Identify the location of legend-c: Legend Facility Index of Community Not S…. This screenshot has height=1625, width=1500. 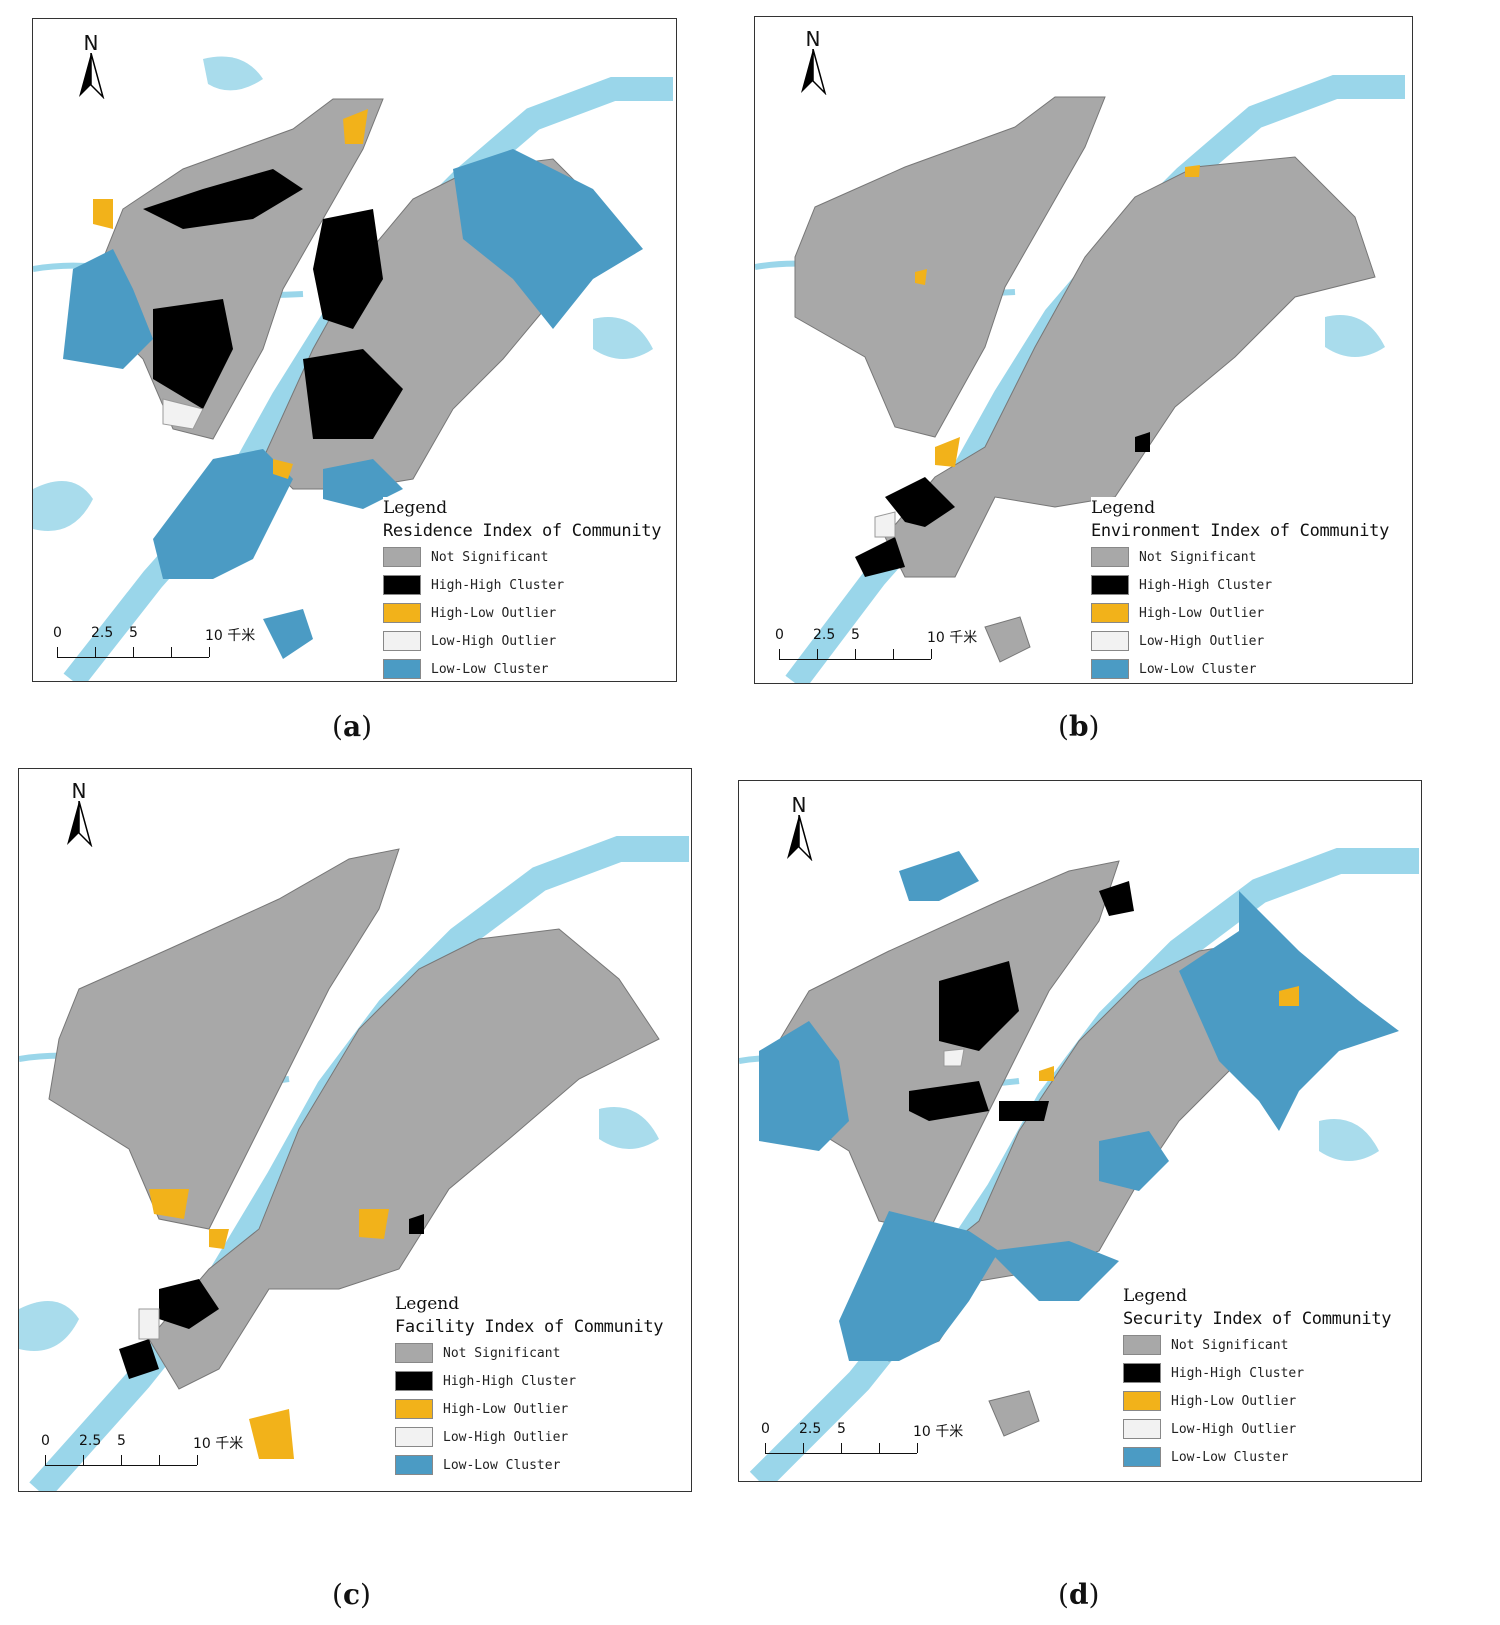
(542, 1386).